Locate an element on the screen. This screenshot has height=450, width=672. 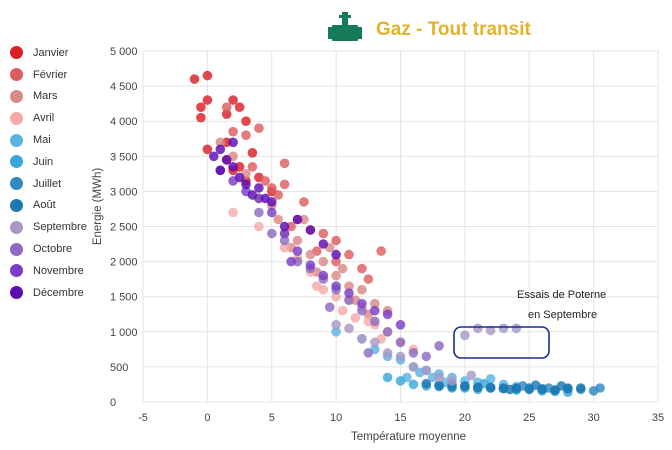
legend-item: Mai is located at coordinates (48, 140).